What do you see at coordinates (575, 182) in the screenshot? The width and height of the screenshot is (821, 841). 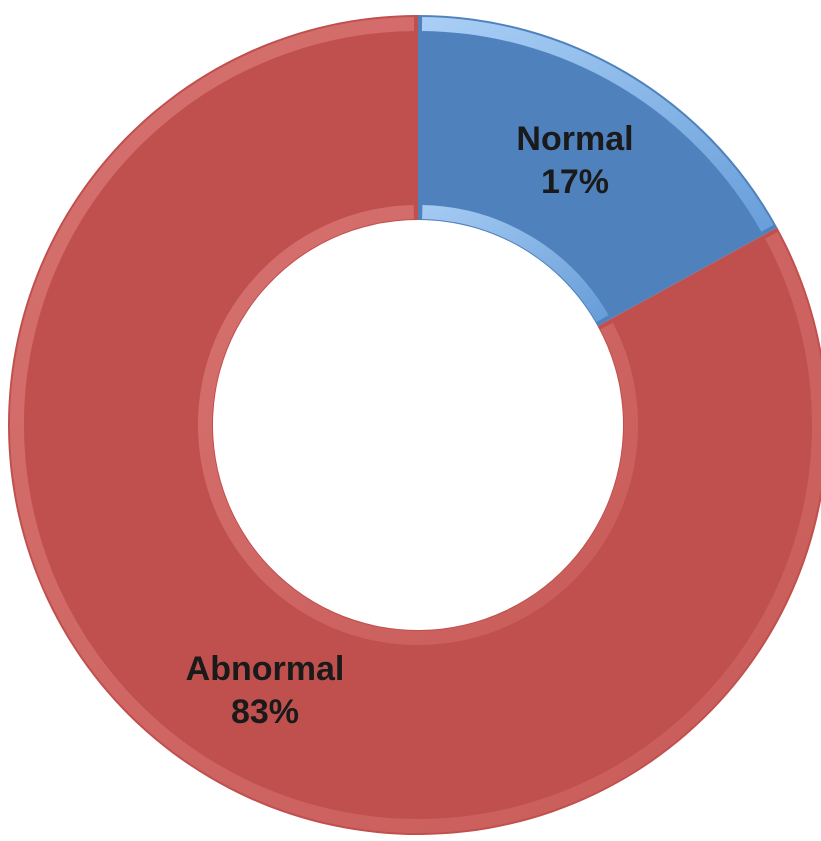 I see `slice-value-normal: 17%` at bounding box center [575, 182].